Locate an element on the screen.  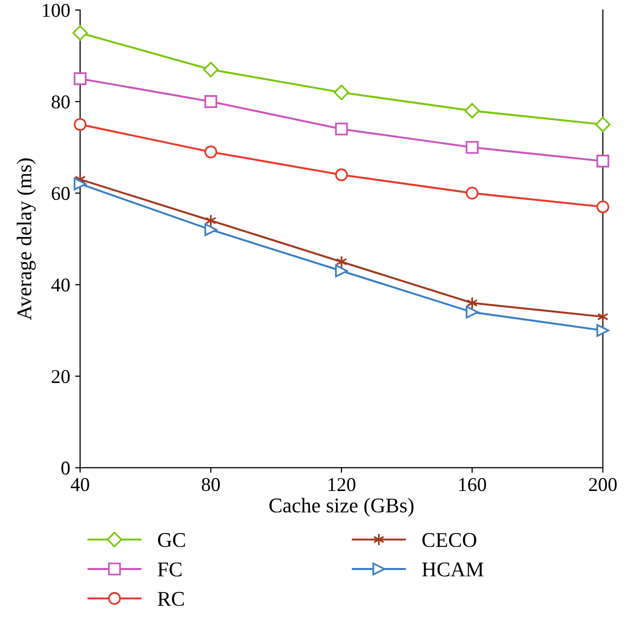
x-tick-label: 80 is located at coordinates (211, 485).